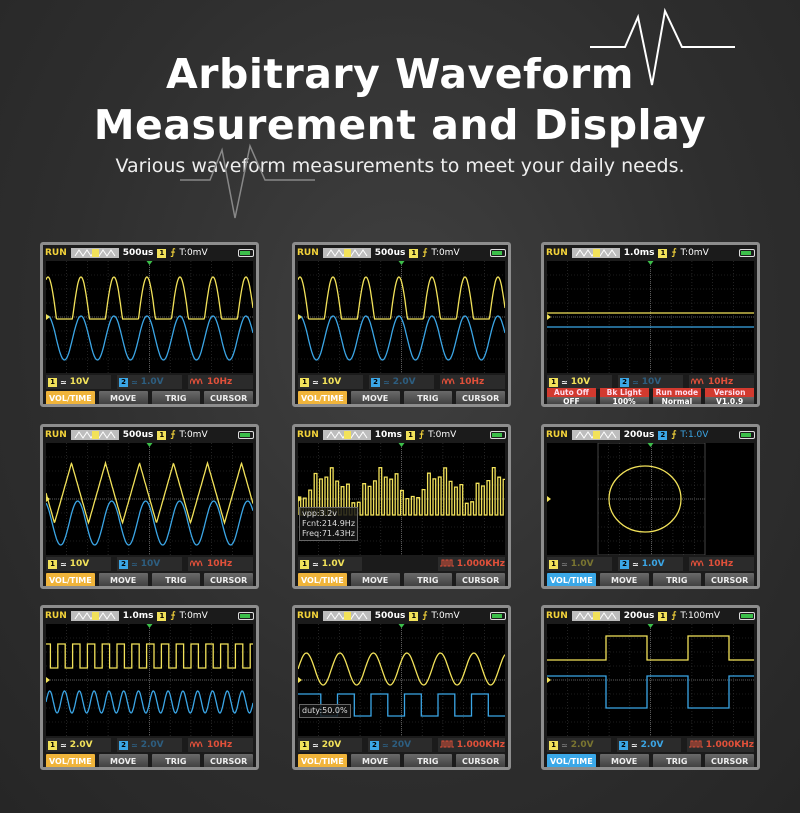 This screenshot has height=813, width=800. Describe the element at coordinates (571, 396) in the screenshot. I see `setting-auto-off: Auto Off OFF` at that location.